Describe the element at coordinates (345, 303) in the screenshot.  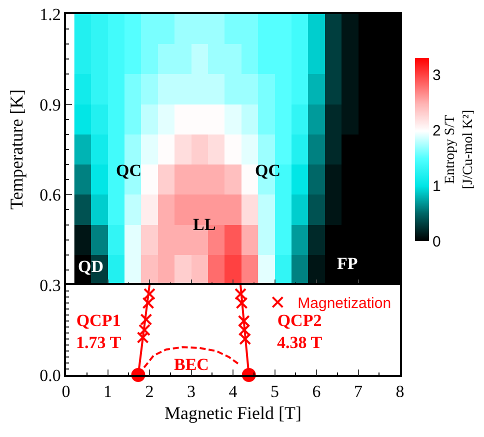
I see `legend-label: Magnetization` at that location.